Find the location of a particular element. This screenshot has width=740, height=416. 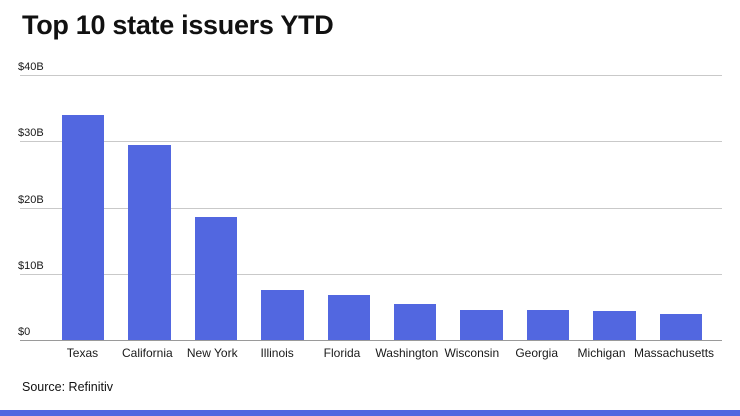

x-label-slot: Illinois is located at coordinates (277, 353).